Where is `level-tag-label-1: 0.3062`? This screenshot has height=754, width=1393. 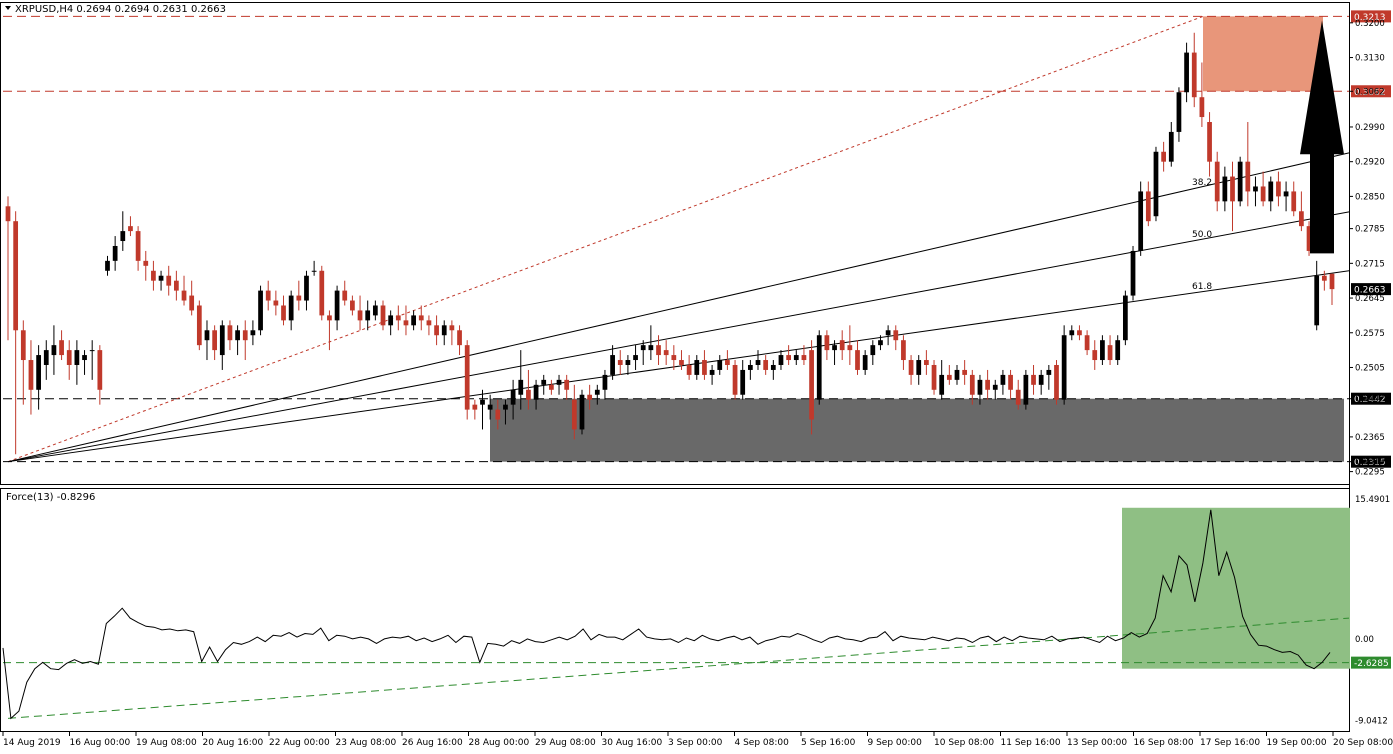
level-tag-label-1: 0.3062 is located at coordinates (1370, 93).